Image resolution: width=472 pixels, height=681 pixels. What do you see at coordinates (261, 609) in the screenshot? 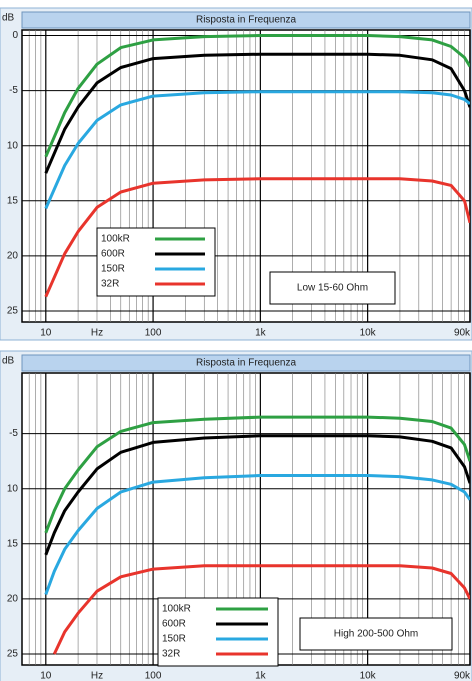
I see `series-line` at bounding box center [261, 609].